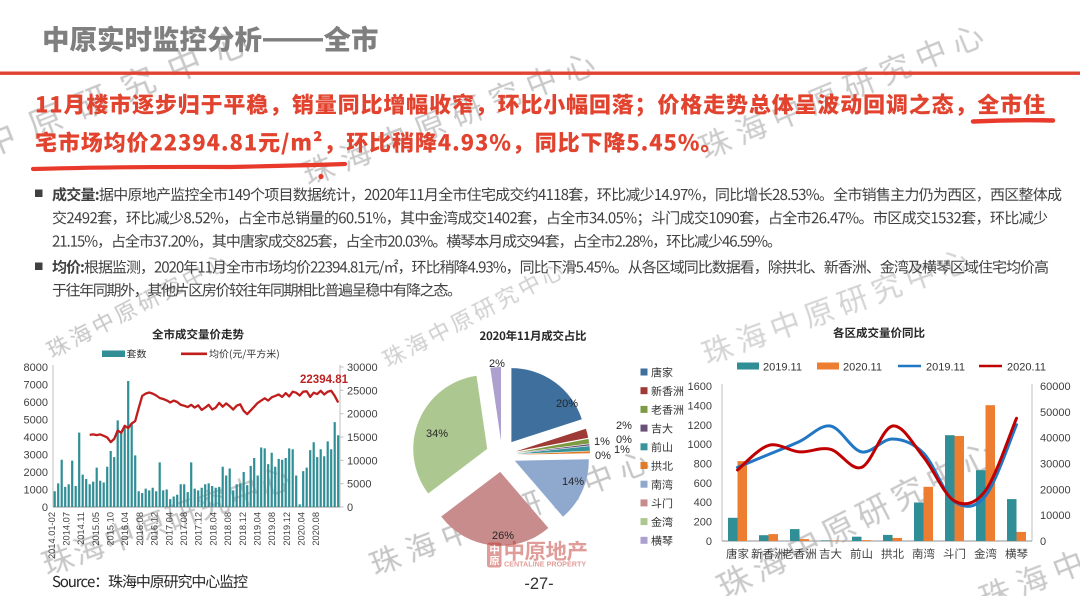 The height and width of the screenshot is (601, 1080). Describe the element at coordinates (184, 529) in the screenshot. I see `svg-text: 2017.08` at that location.